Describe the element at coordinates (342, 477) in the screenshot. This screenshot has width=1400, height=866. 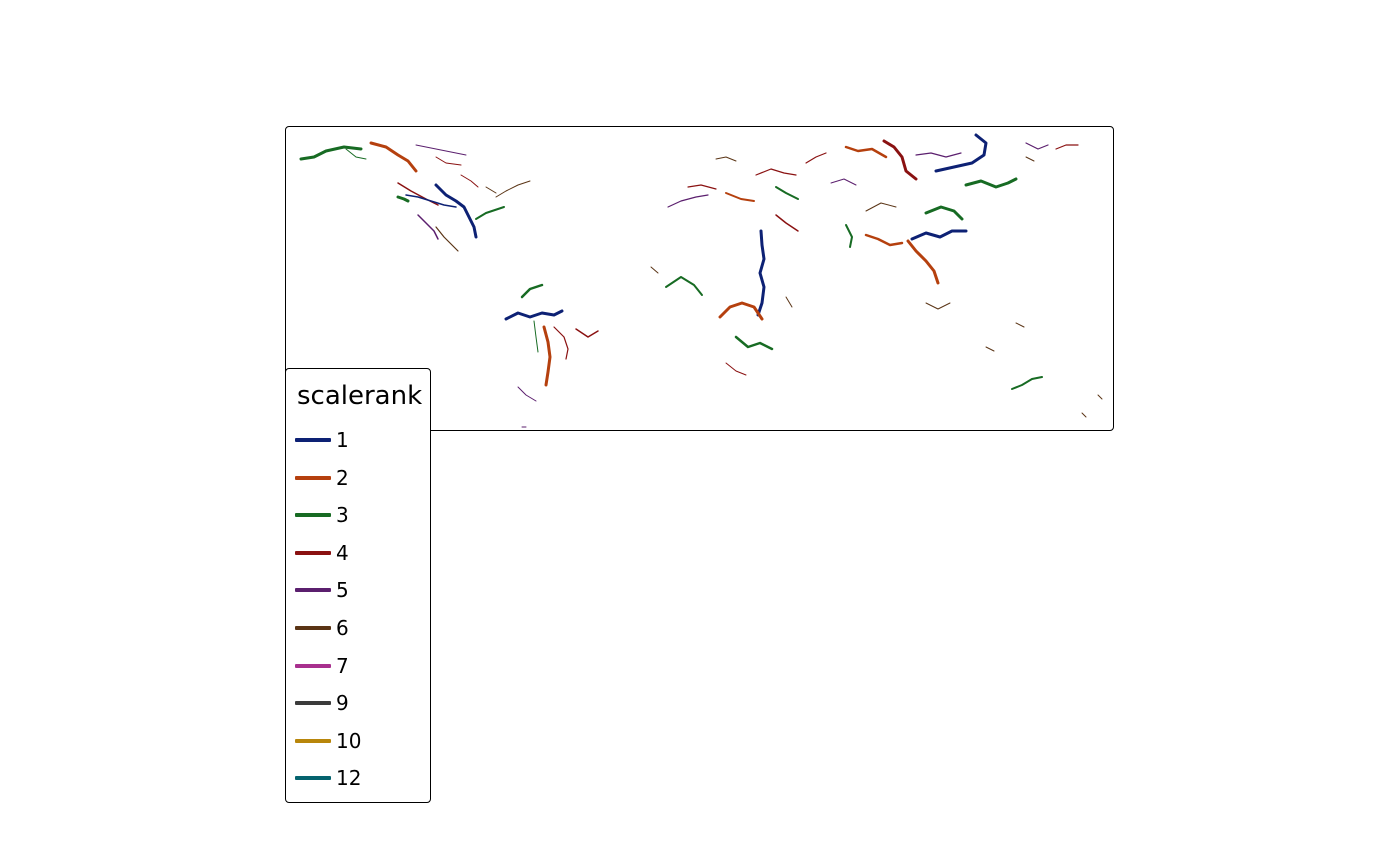
I see `legend-label: 2` at that location.